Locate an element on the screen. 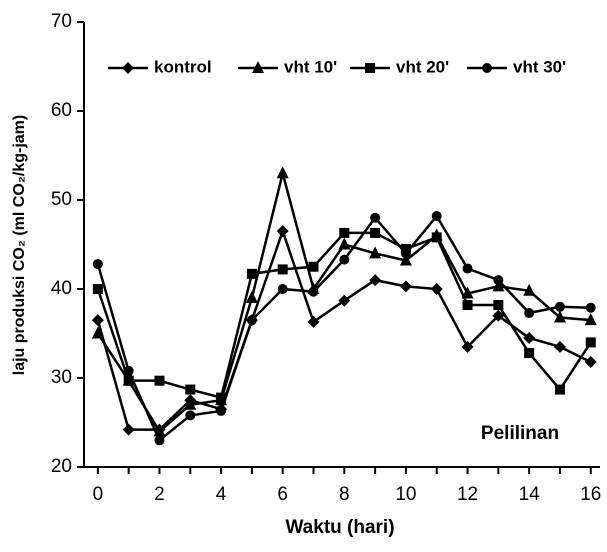 The height and width of the screenshot is (552, 607). y-tick-label: 70 is located at coordinates (61, 21).